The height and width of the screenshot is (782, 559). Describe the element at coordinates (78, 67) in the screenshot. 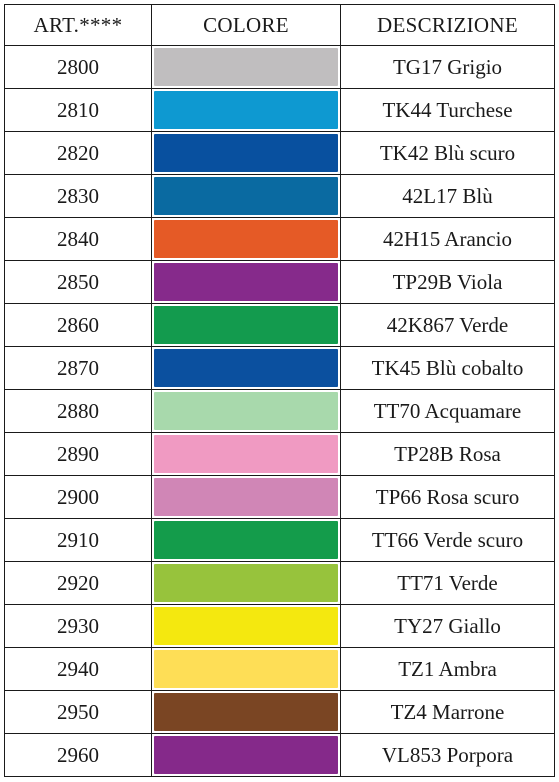

I see `art-cell: 2800` at that location.